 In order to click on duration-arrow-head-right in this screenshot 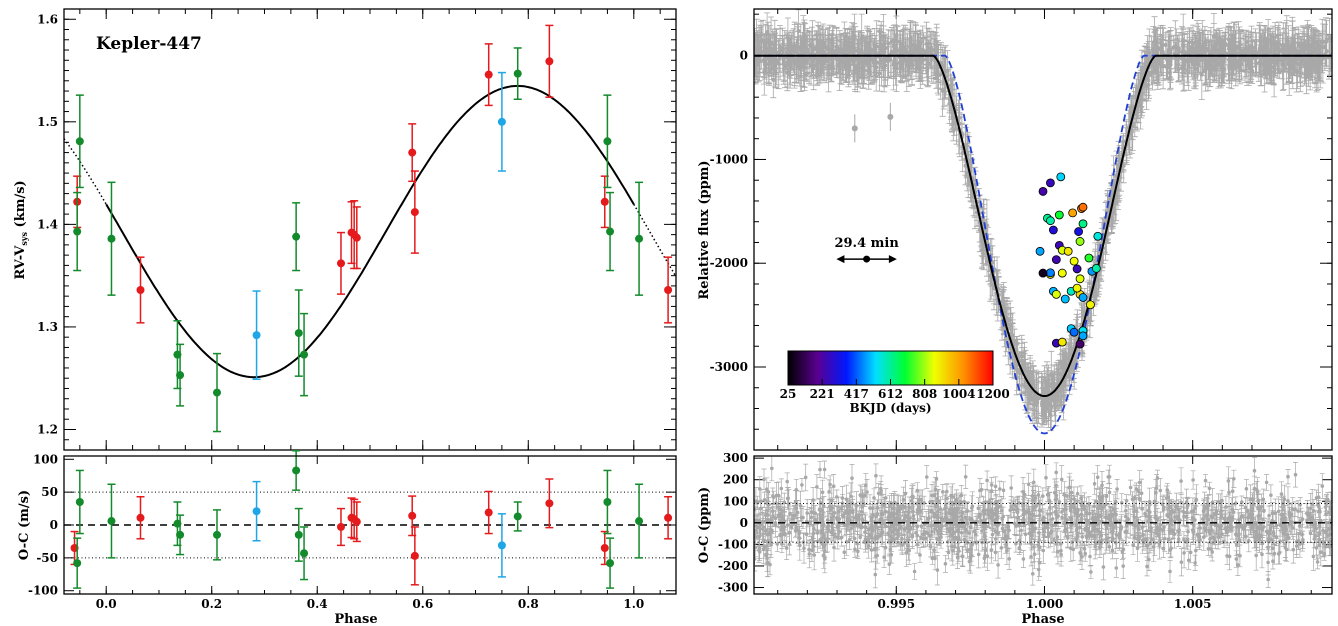, I will do `click(892, 259)`.